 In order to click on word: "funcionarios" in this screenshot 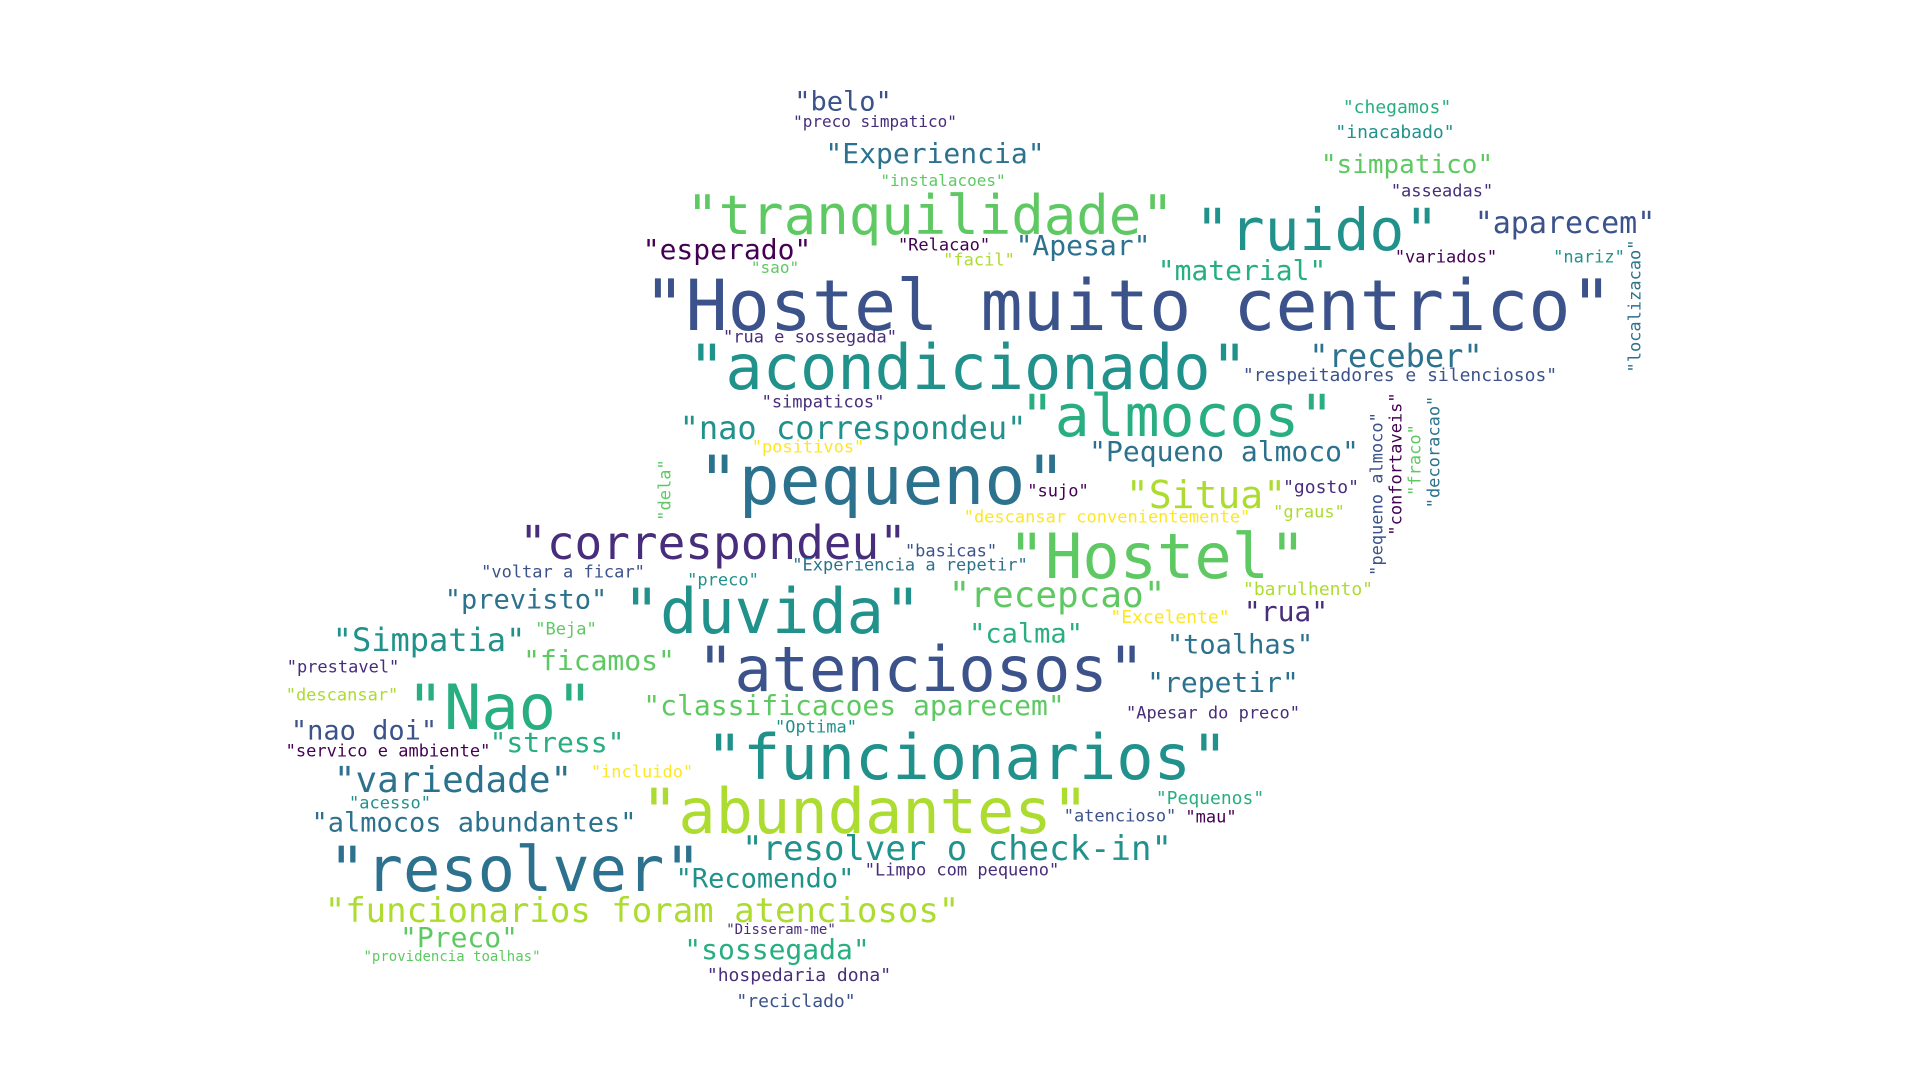, I will do `click(967, 757)`.